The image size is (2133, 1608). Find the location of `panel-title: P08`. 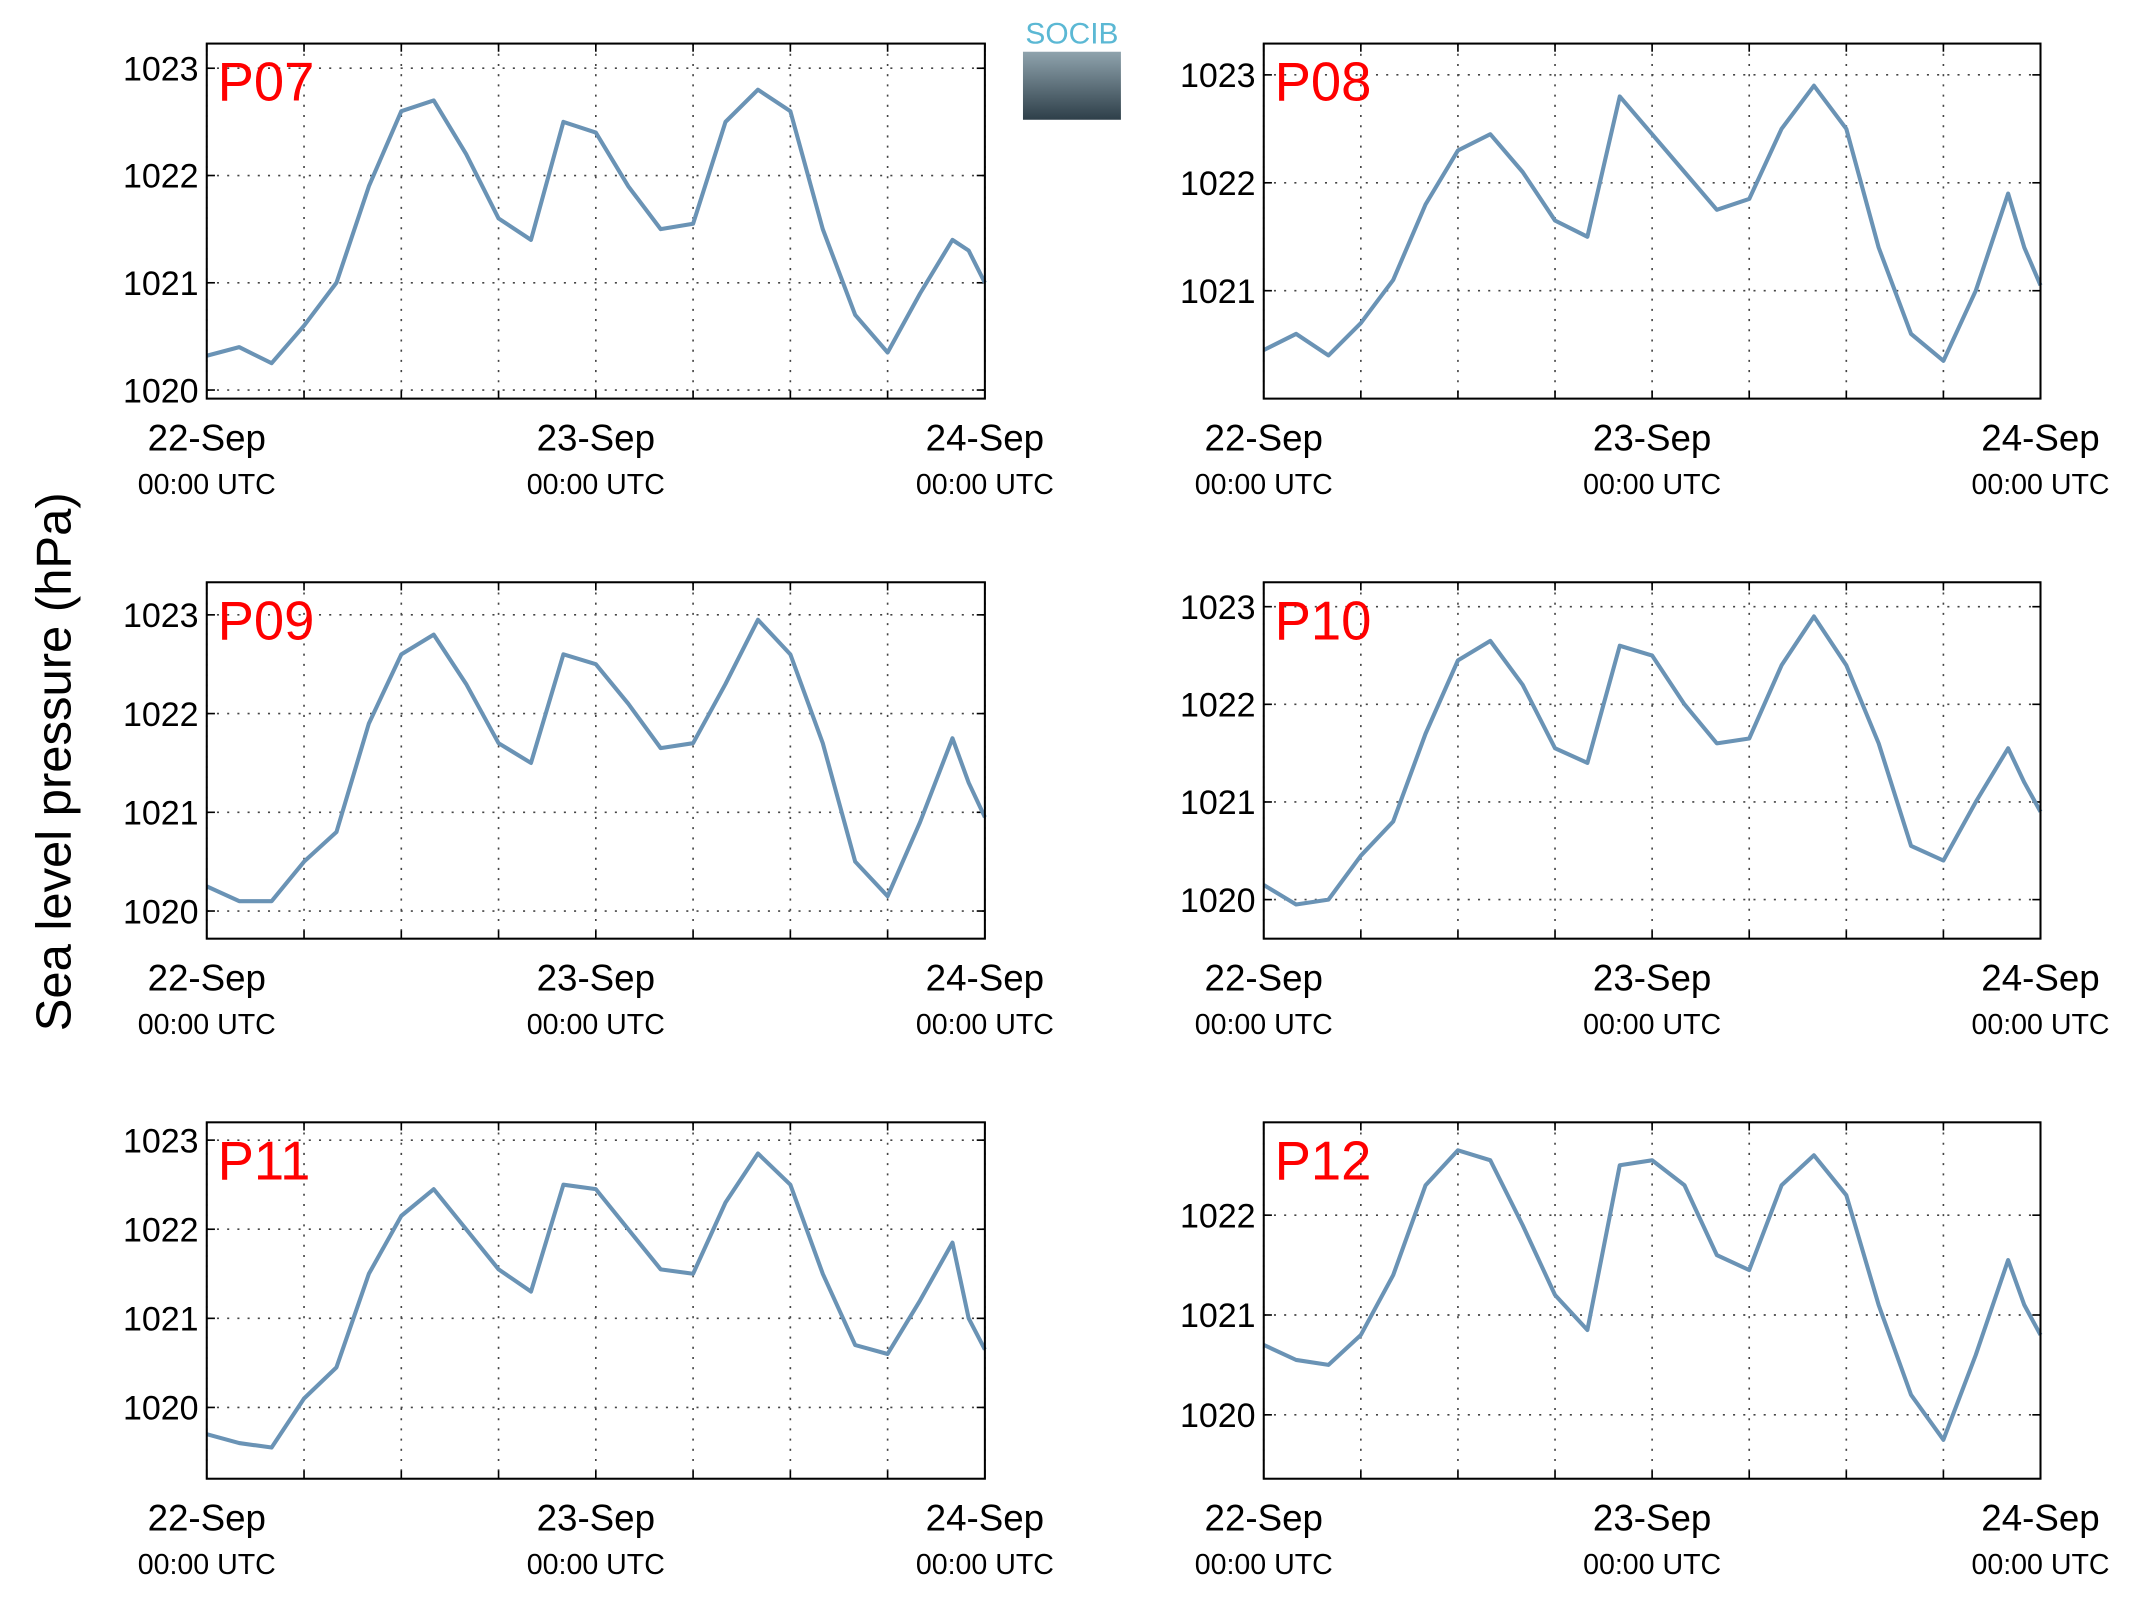

panel-title: P08 is located at coordinates (1323, 82).